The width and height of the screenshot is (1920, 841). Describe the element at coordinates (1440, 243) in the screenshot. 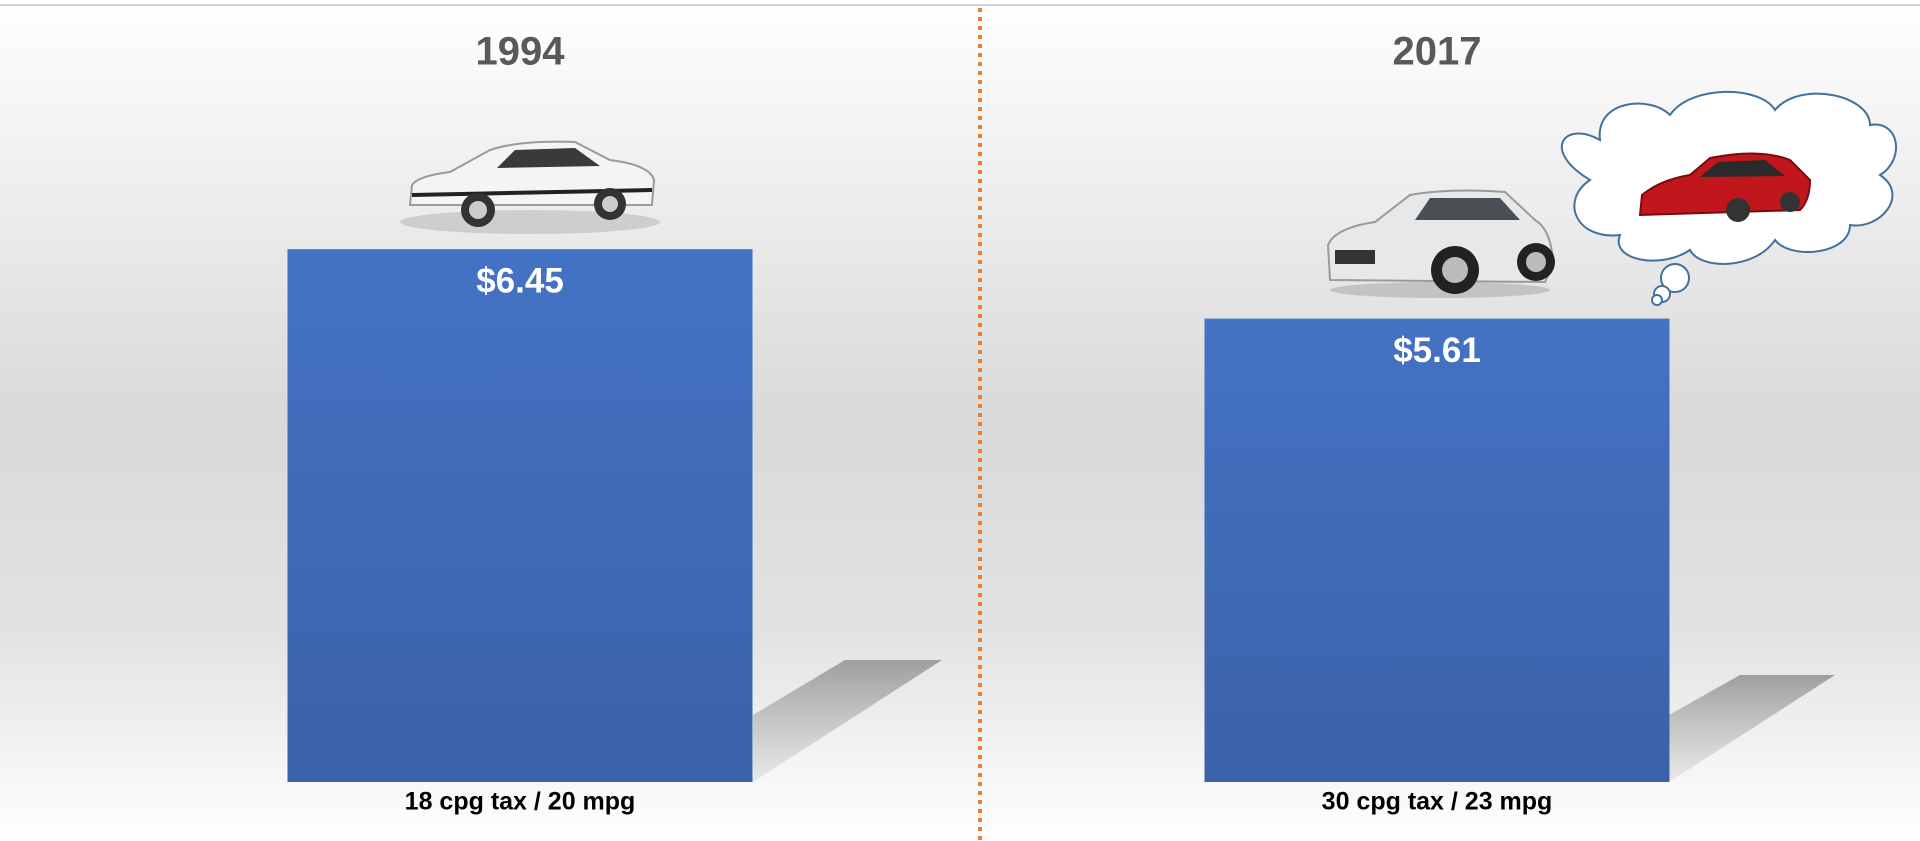

I see `car-2017` at that location.